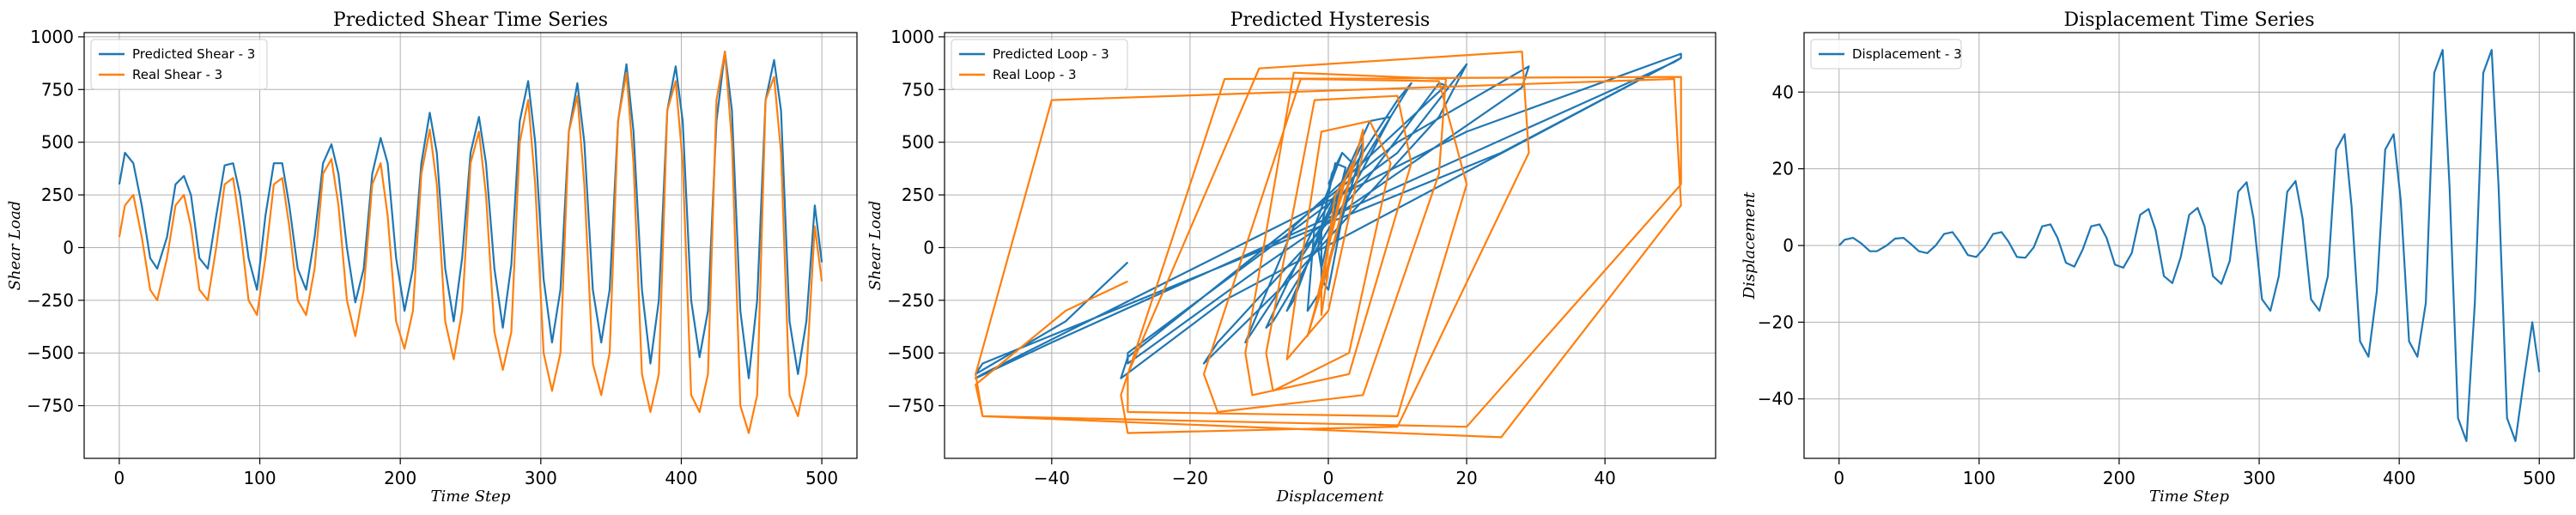  Describe the element at coordinates (1776, 322) in the screenshot. I see `y-tick-label: −20` at that location.